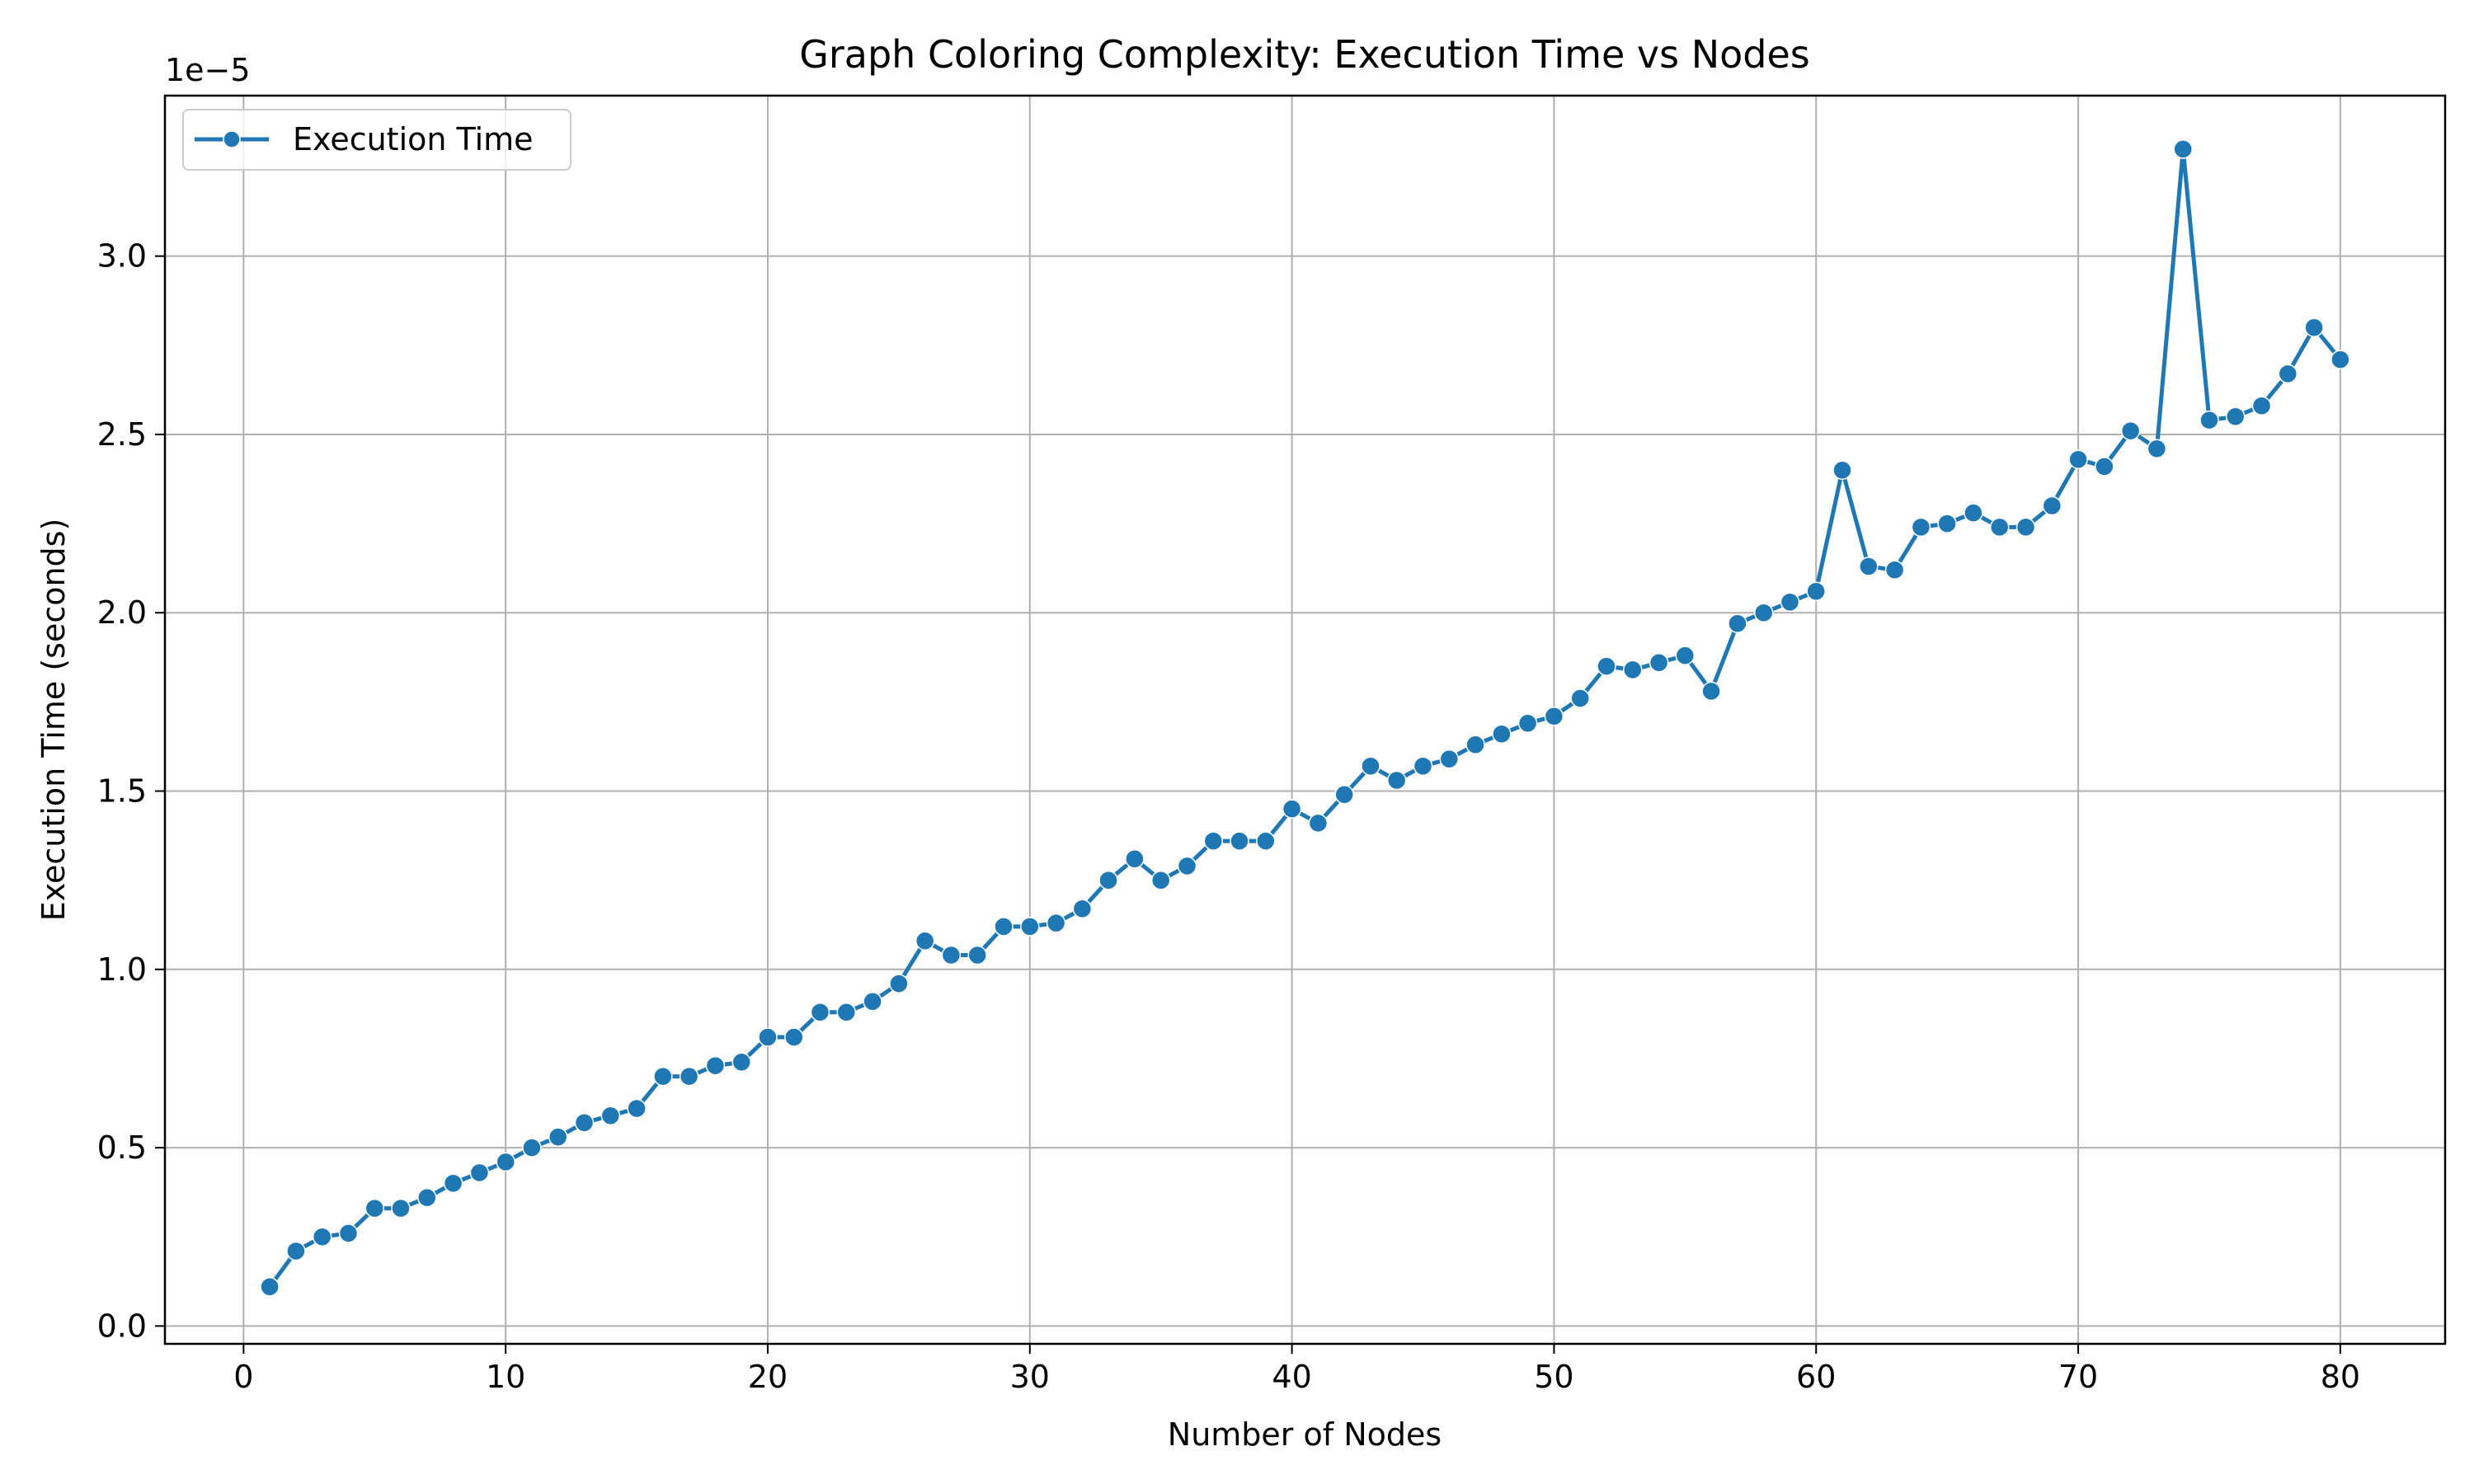 This screenshot has height=1484, width=2474. I want to click on x-tick-label: 40, so click(1291, 1377).